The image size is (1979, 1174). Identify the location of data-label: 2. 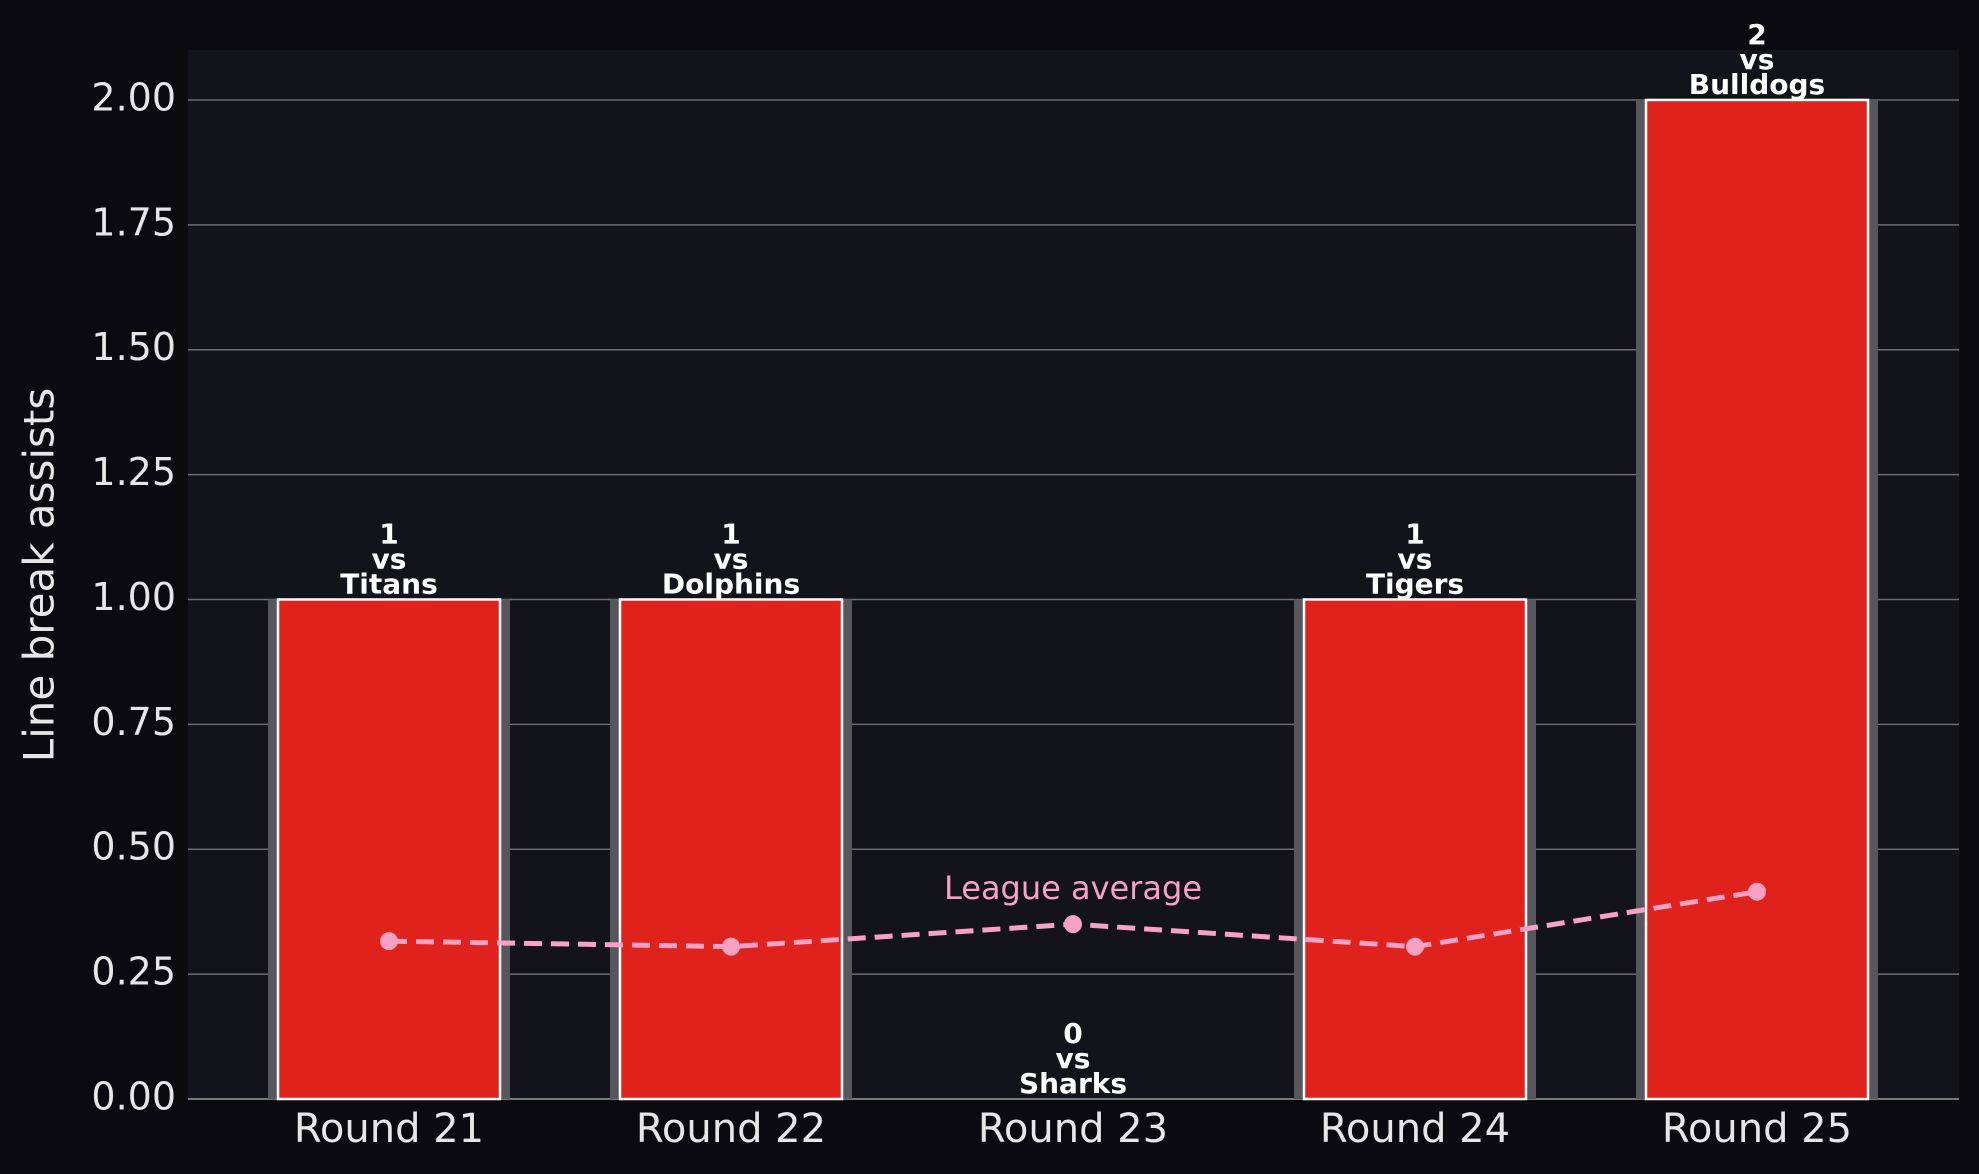
(1756, 34).